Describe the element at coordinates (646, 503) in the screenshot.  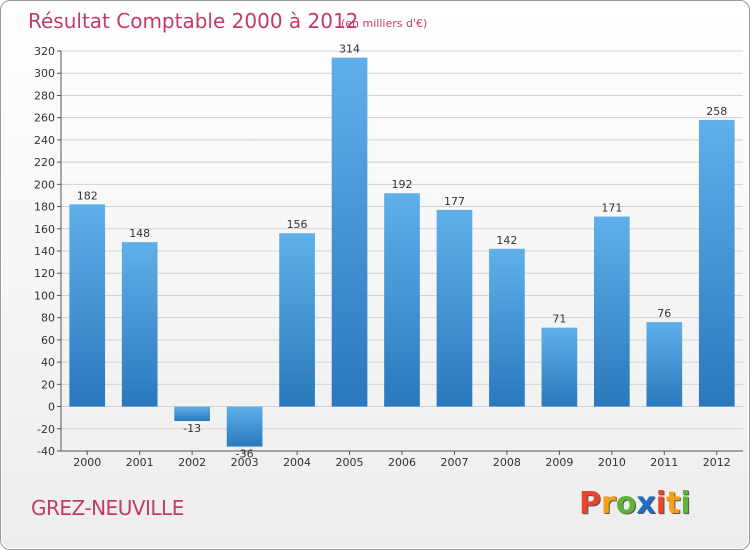
I see `logo-letter: x` at that location.